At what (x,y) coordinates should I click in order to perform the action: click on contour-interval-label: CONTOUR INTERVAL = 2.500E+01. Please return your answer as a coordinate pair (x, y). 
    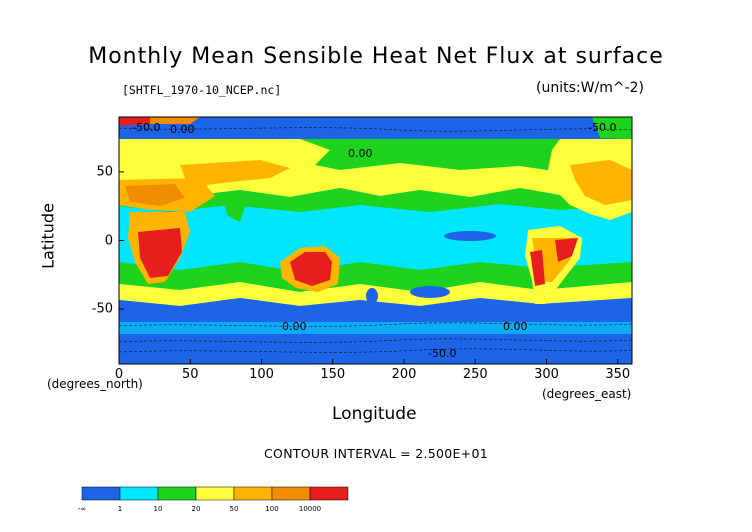
    Looking at the image, I should click on (376, 453).